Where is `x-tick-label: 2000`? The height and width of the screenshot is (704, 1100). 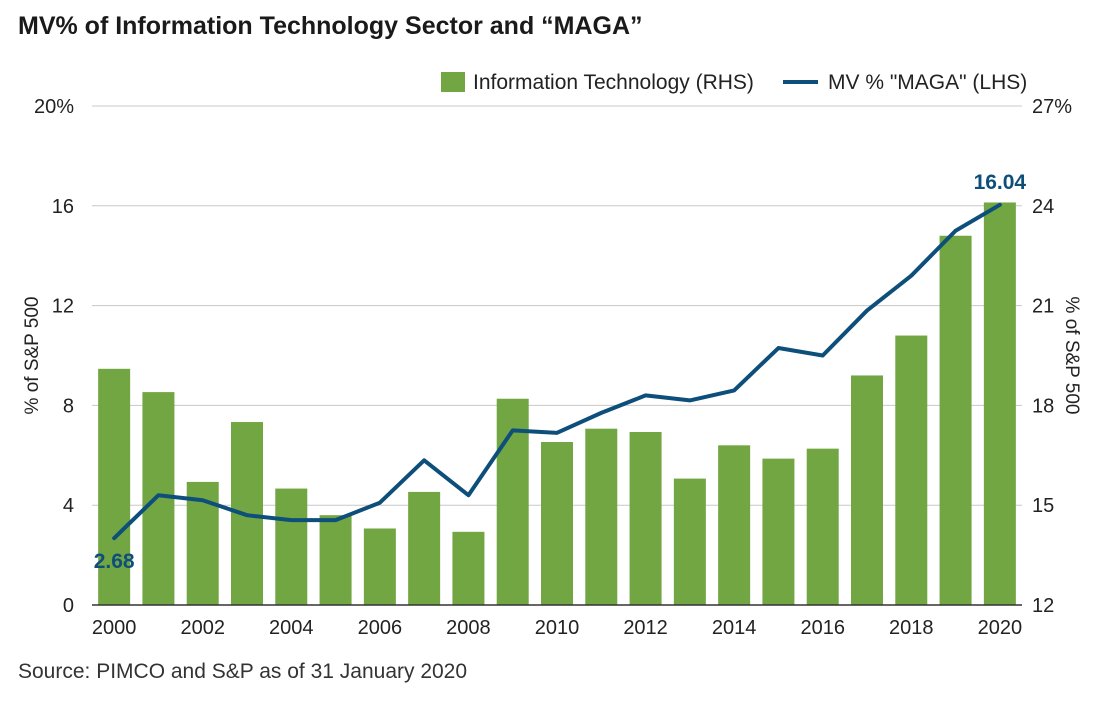 x-tick-label: 2000 is located at coordinates (114, 628).